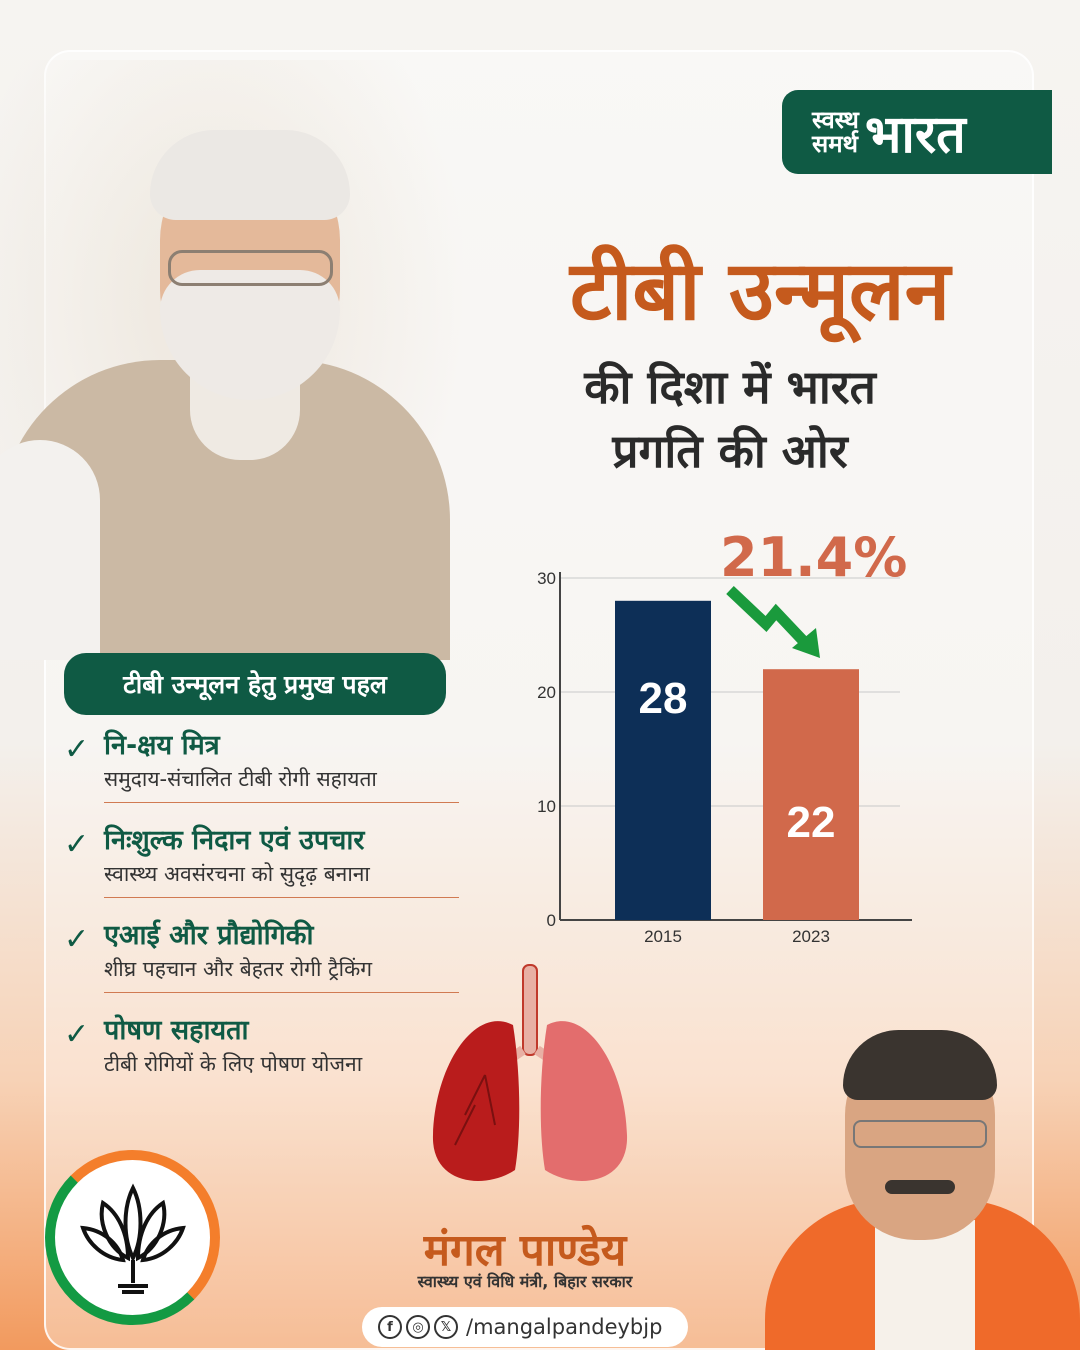 The width and height of the screenshot is (1080, 1350). What do you see at coordinates (922, 1185) in the screenshot?
I see `minister-portrait` at bounding box center [922, 1185].